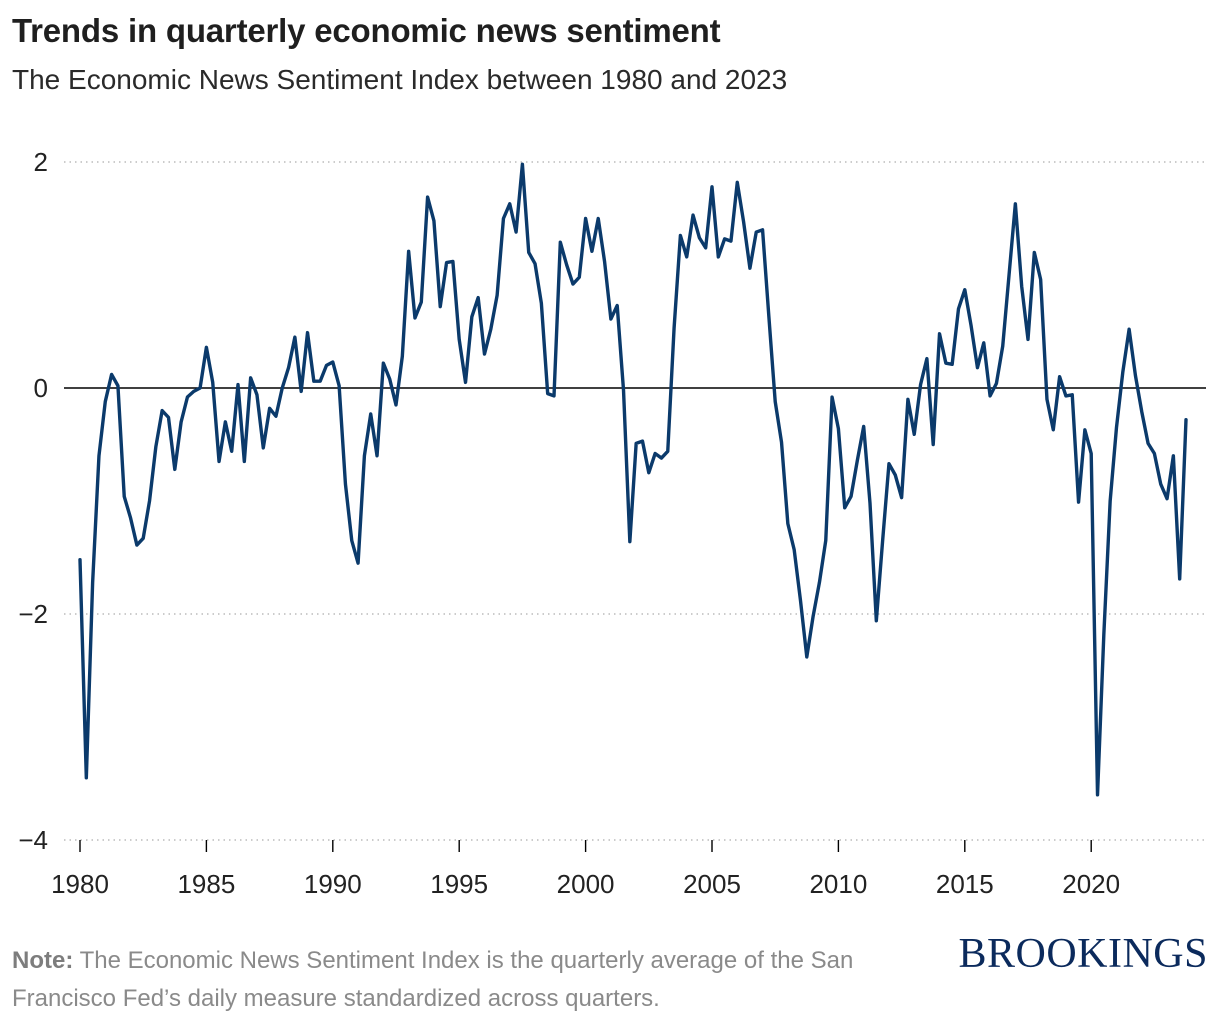 Image resolution: width=1220 pixels, height=1022 pixels. Describe the element at coordinates (33, 501) in the screenshot. I see `y-axis-tick-labels: −4 −2 0 2` at that location.